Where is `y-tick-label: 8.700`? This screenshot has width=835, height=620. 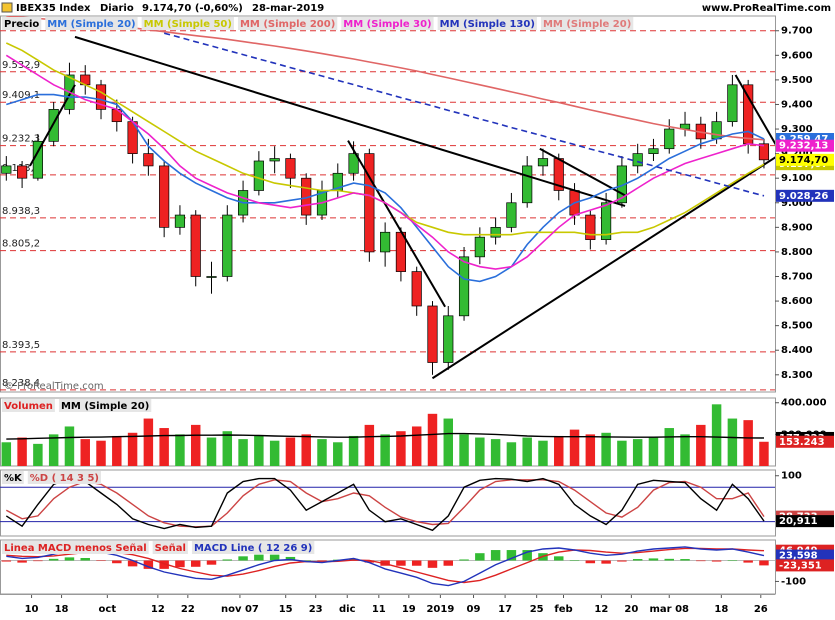 y-tick-label: 8.700 is located at coordinates (797, 276).